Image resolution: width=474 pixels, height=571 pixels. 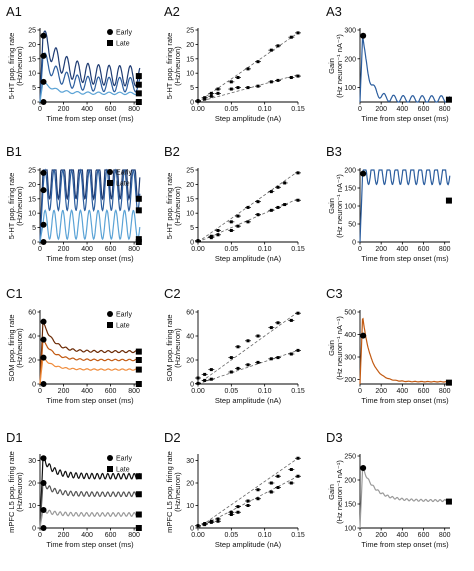 I want to click on panel-label: C1, so click(x=14, y=293).